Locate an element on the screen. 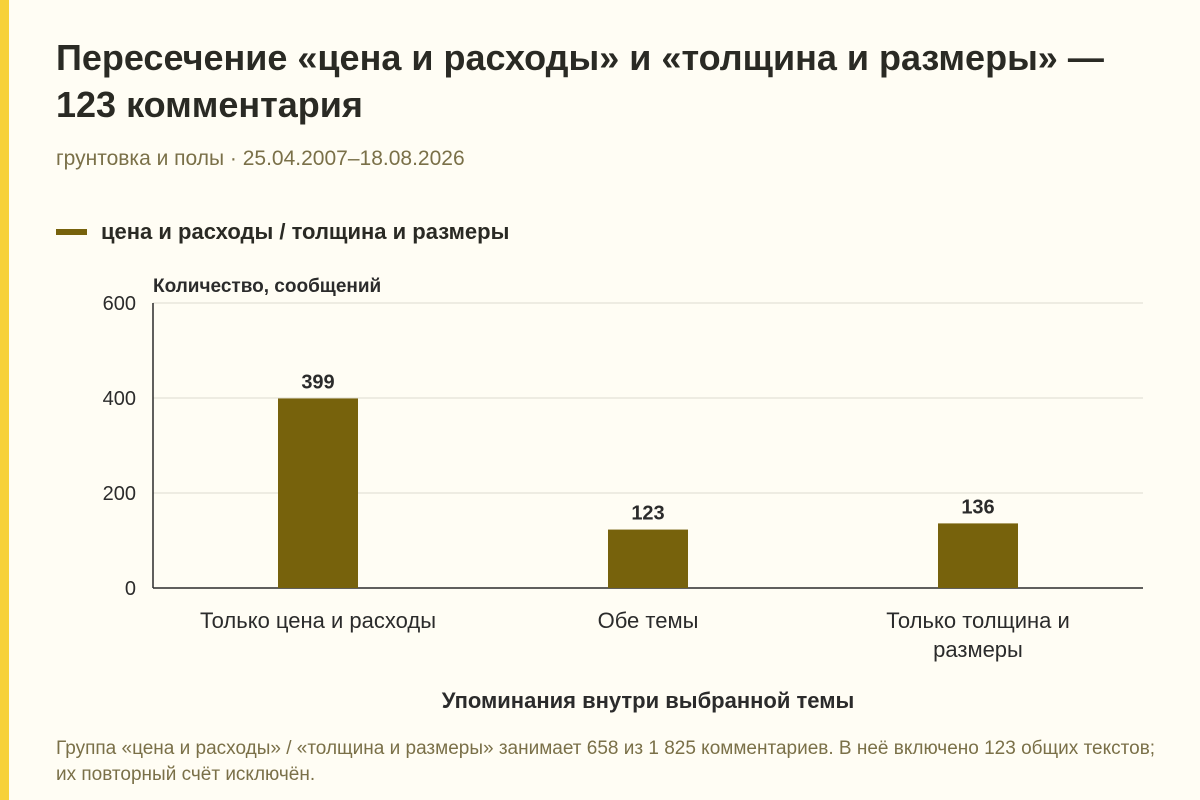 Image resolution: width=1200 pixels, height=800 pixels. x-tick-label: Только толщина и размеры is located at coordinates (978, 635).